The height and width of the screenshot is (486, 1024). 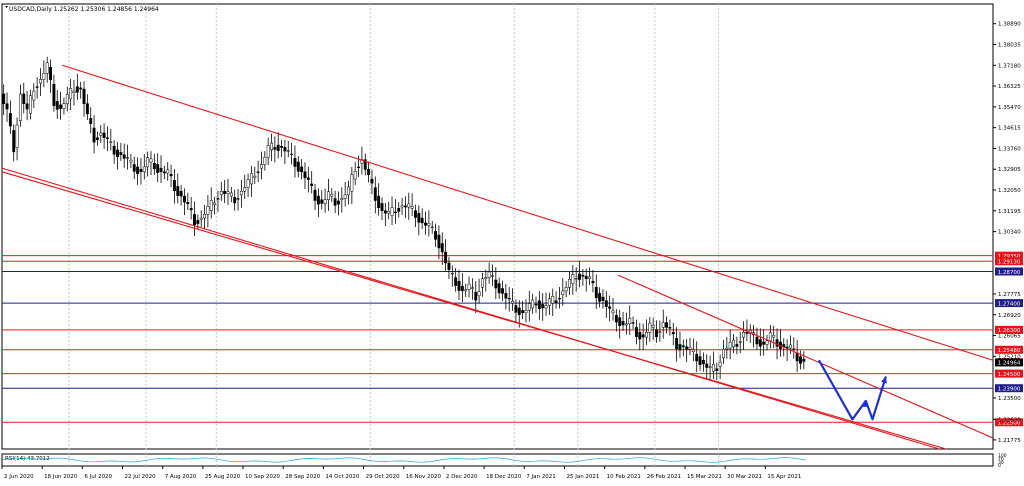 I want to click on level-price-label: 1.27400, so click(x=1009, y=304).